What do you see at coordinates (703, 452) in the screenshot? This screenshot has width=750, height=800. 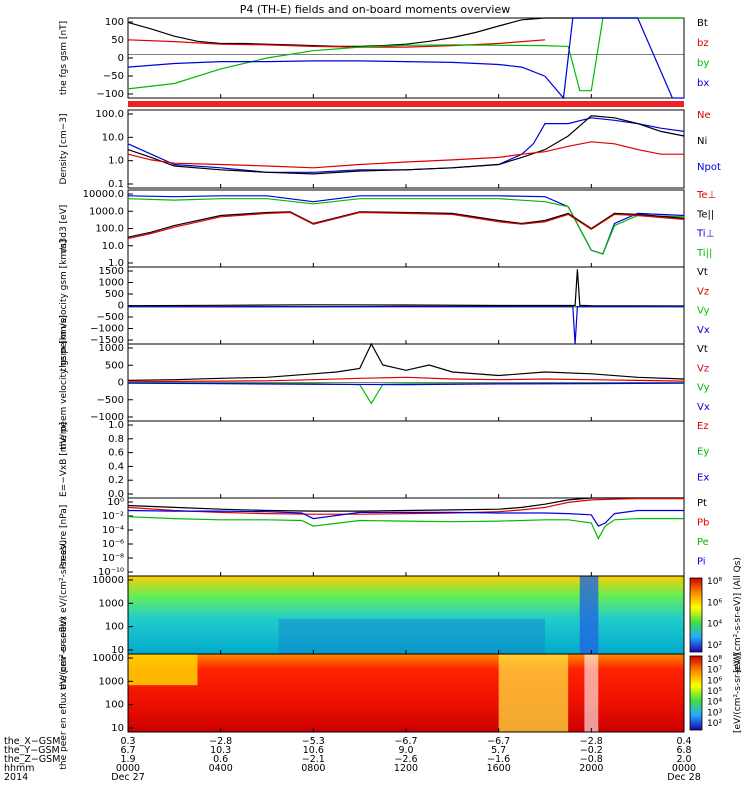 I see `legend-entry: Ey` at bounding box center [703, 452].